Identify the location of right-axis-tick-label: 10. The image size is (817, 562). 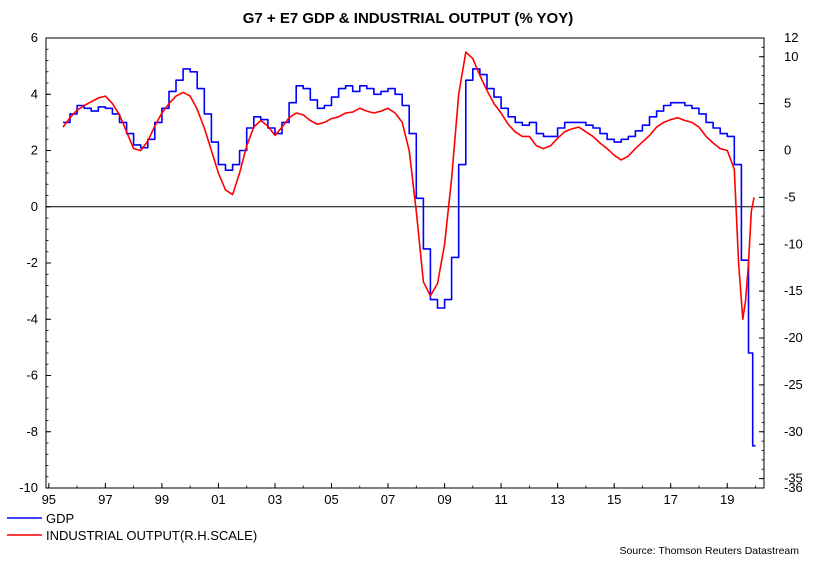
(791, 56).